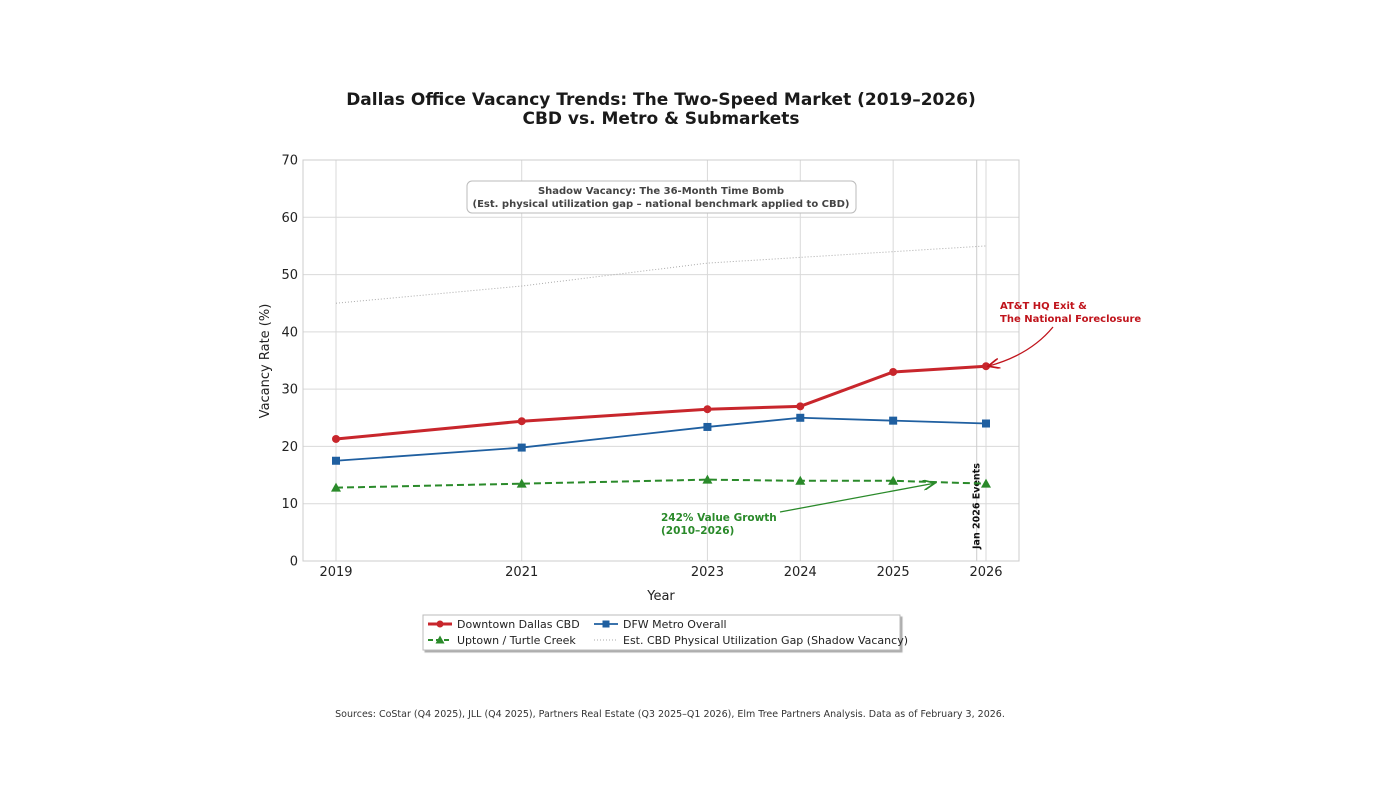  What do you see at coordinates (1043, 306) in the screenshot?
I see `att-annotation-line1: AT&T HQ Exit &` at bounding box center [1043, 306].